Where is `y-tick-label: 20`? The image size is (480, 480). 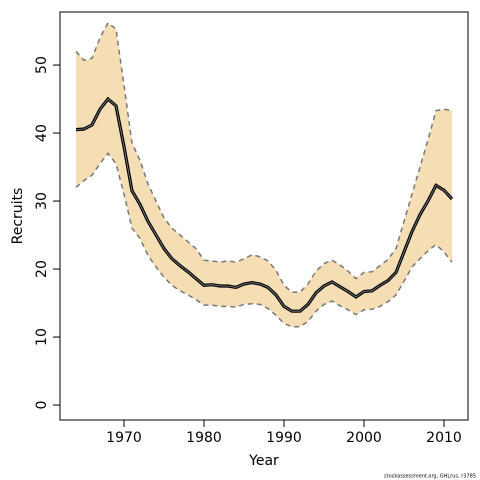 y-tick-label: 20 is located at coordinates (42, 269).